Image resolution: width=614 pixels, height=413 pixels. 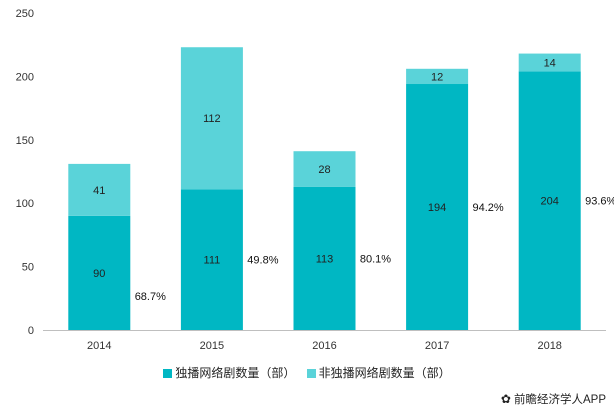 What do you see at coordinates (505, 399) in the screenshot?
I see `paw-icon: ✿` at bounding box center [505, 399].